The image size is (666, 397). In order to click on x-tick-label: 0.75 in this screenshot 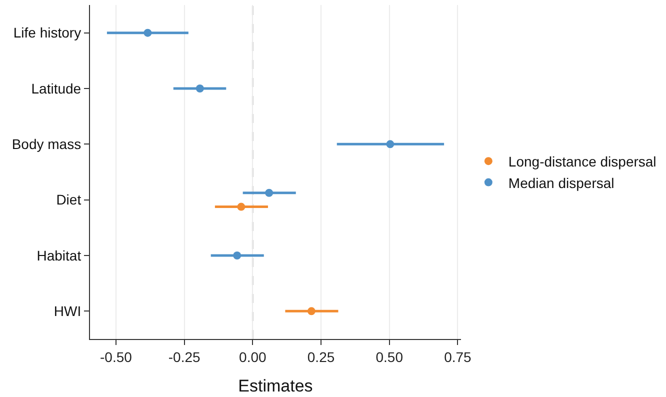, I will do `click(458, 356)`.